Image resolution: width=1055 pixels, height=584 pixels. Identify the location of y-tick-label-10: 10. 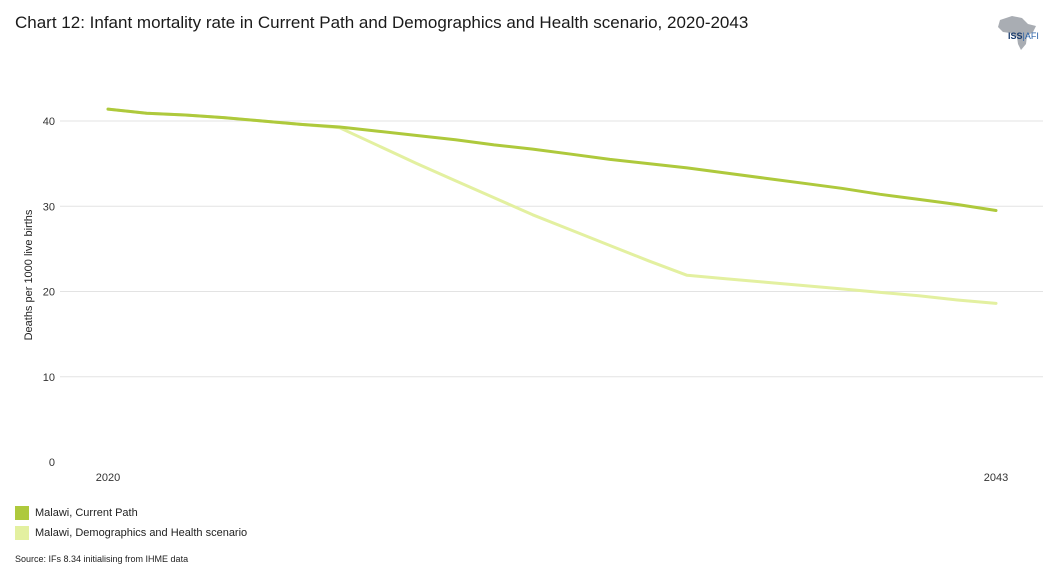
(49, 378).